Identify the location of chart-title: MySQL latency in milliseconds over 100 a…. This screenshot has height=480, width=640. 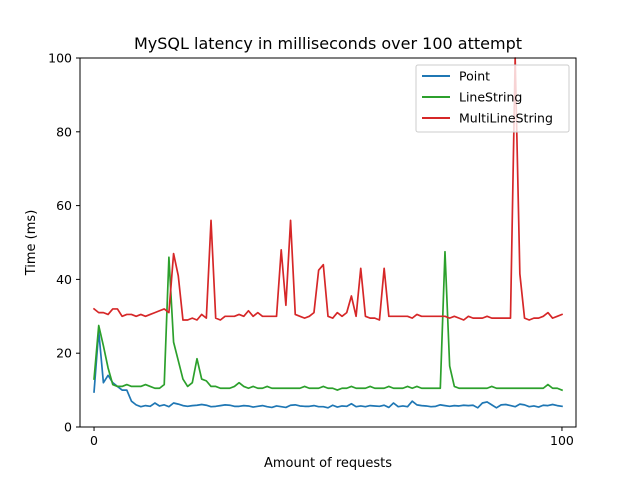
(328, 43).